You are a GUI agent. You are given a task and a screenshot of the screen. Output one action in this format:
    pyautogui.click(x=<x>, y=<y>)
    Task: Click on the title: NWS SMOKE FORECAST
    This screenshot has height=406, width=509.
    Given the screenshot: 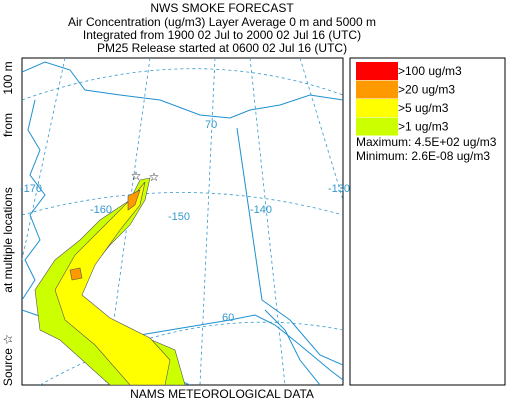 What is the action you would take?
    pyautogui.click(x=222, y=8)
    